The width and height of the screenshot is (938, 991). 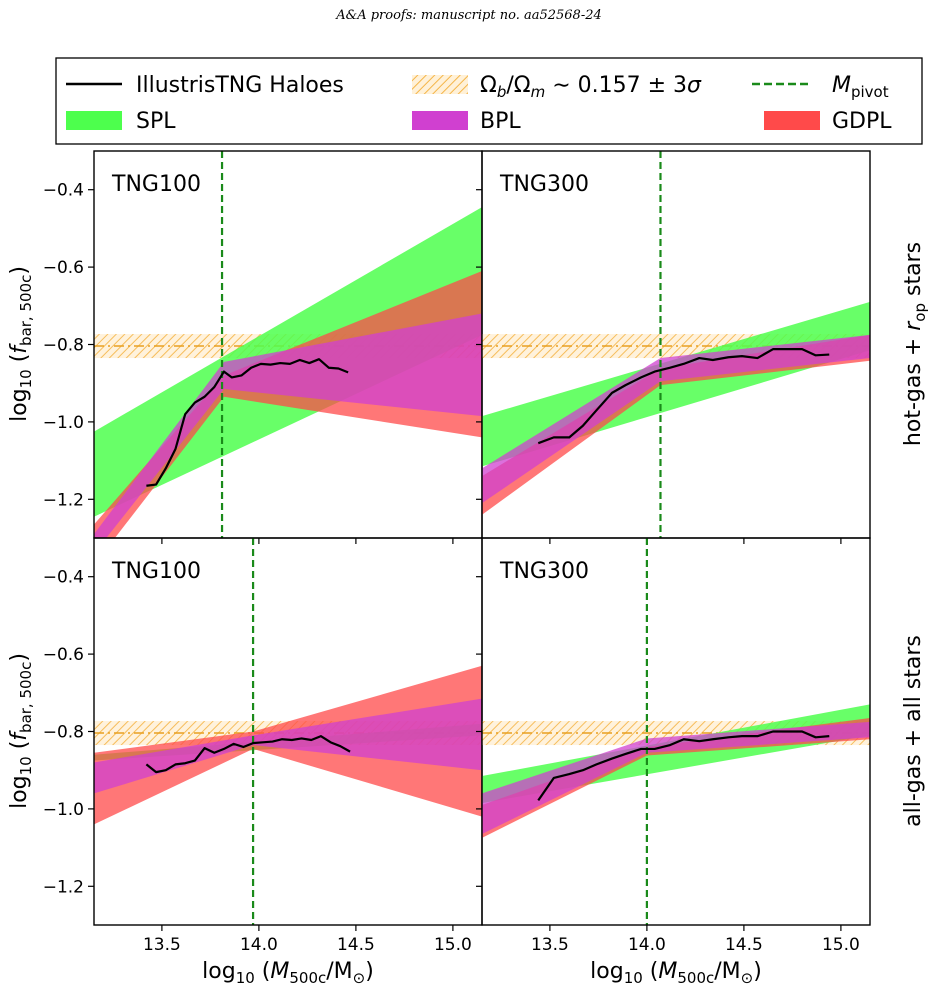 What do you see at coordinates (915, 344) in the screenshot?
I see `row-label: hot-gas + rop stars` at bounding box center [915, 344].